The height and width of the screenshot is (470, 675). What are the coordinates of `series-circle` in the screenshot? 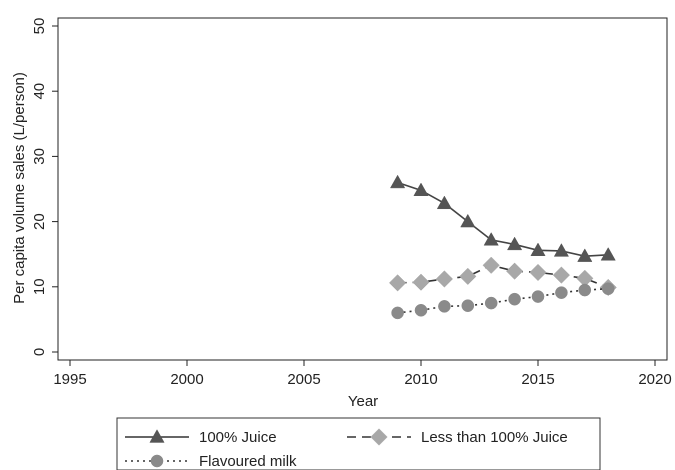 It's located at (503, 301).